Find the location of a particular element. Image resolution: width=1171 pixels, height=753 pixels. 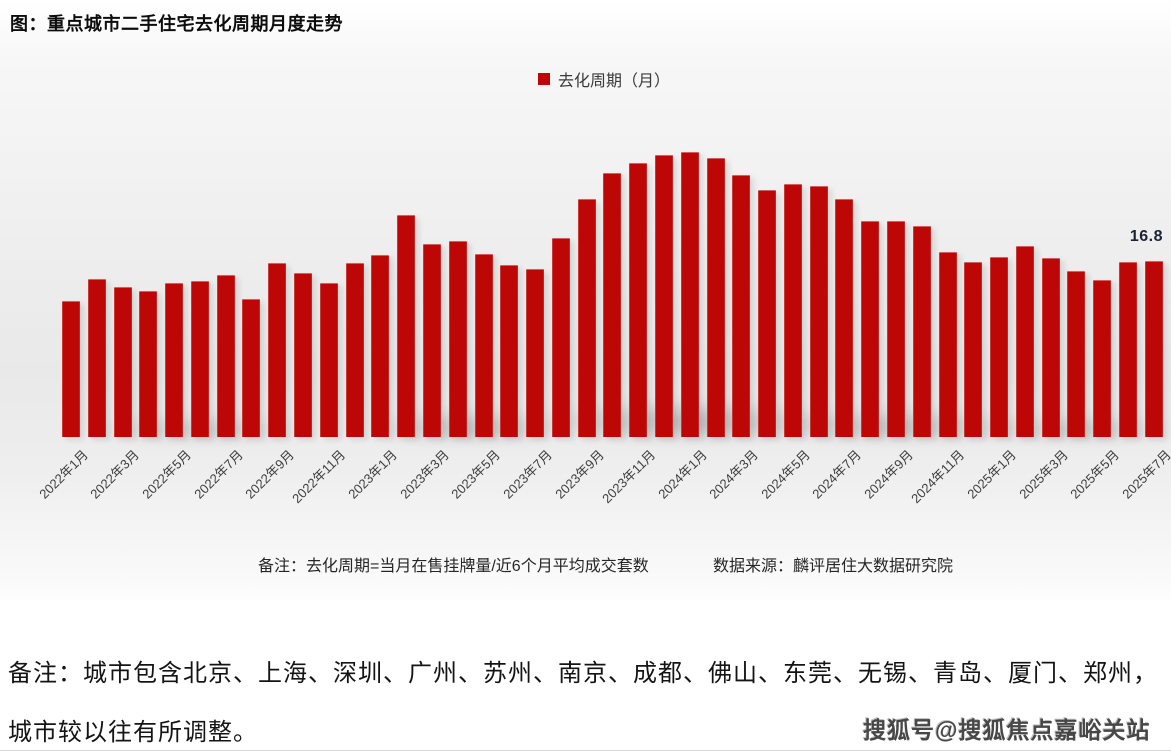

bar-2024年2月 is located at coordinates (715, 297).